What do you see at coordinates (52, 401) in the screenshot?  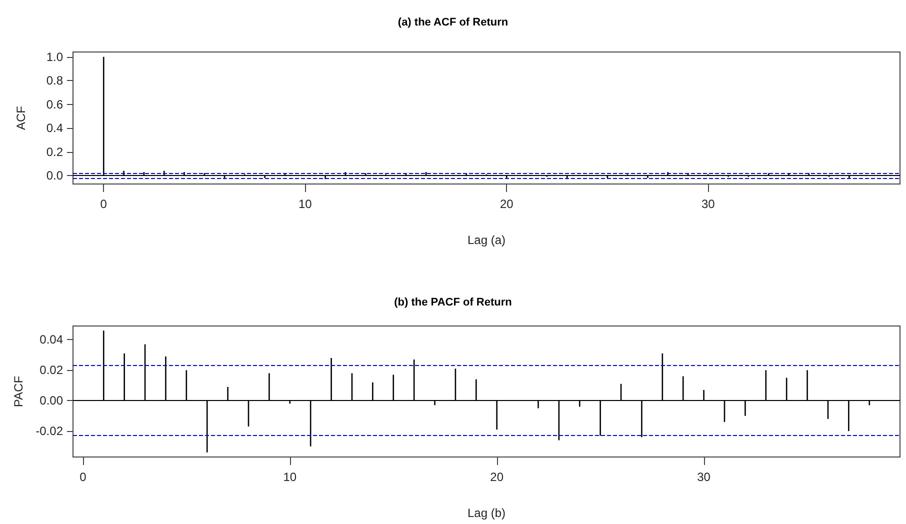 I see `y-tick-label: 0.00` at bounding box center [52, 401].